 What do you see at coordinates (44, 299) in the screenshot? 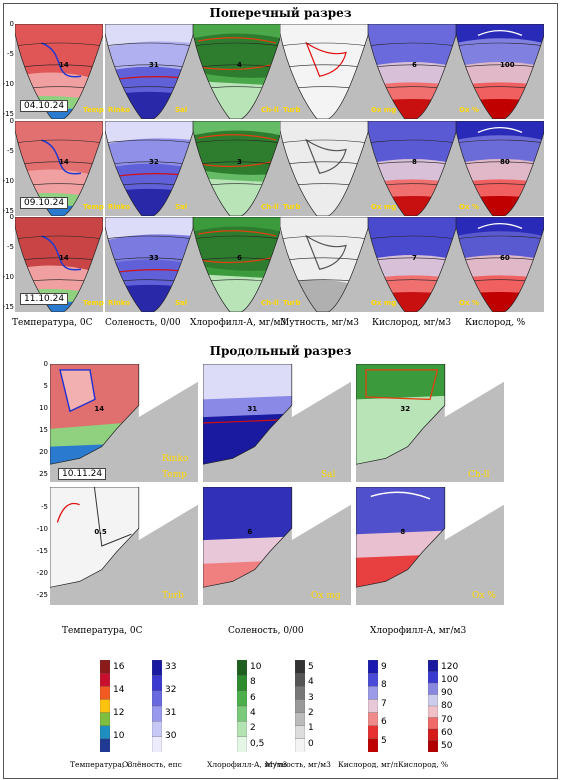
I see `cross-date-3: 11.10.24` at bounding box center [44, 299].